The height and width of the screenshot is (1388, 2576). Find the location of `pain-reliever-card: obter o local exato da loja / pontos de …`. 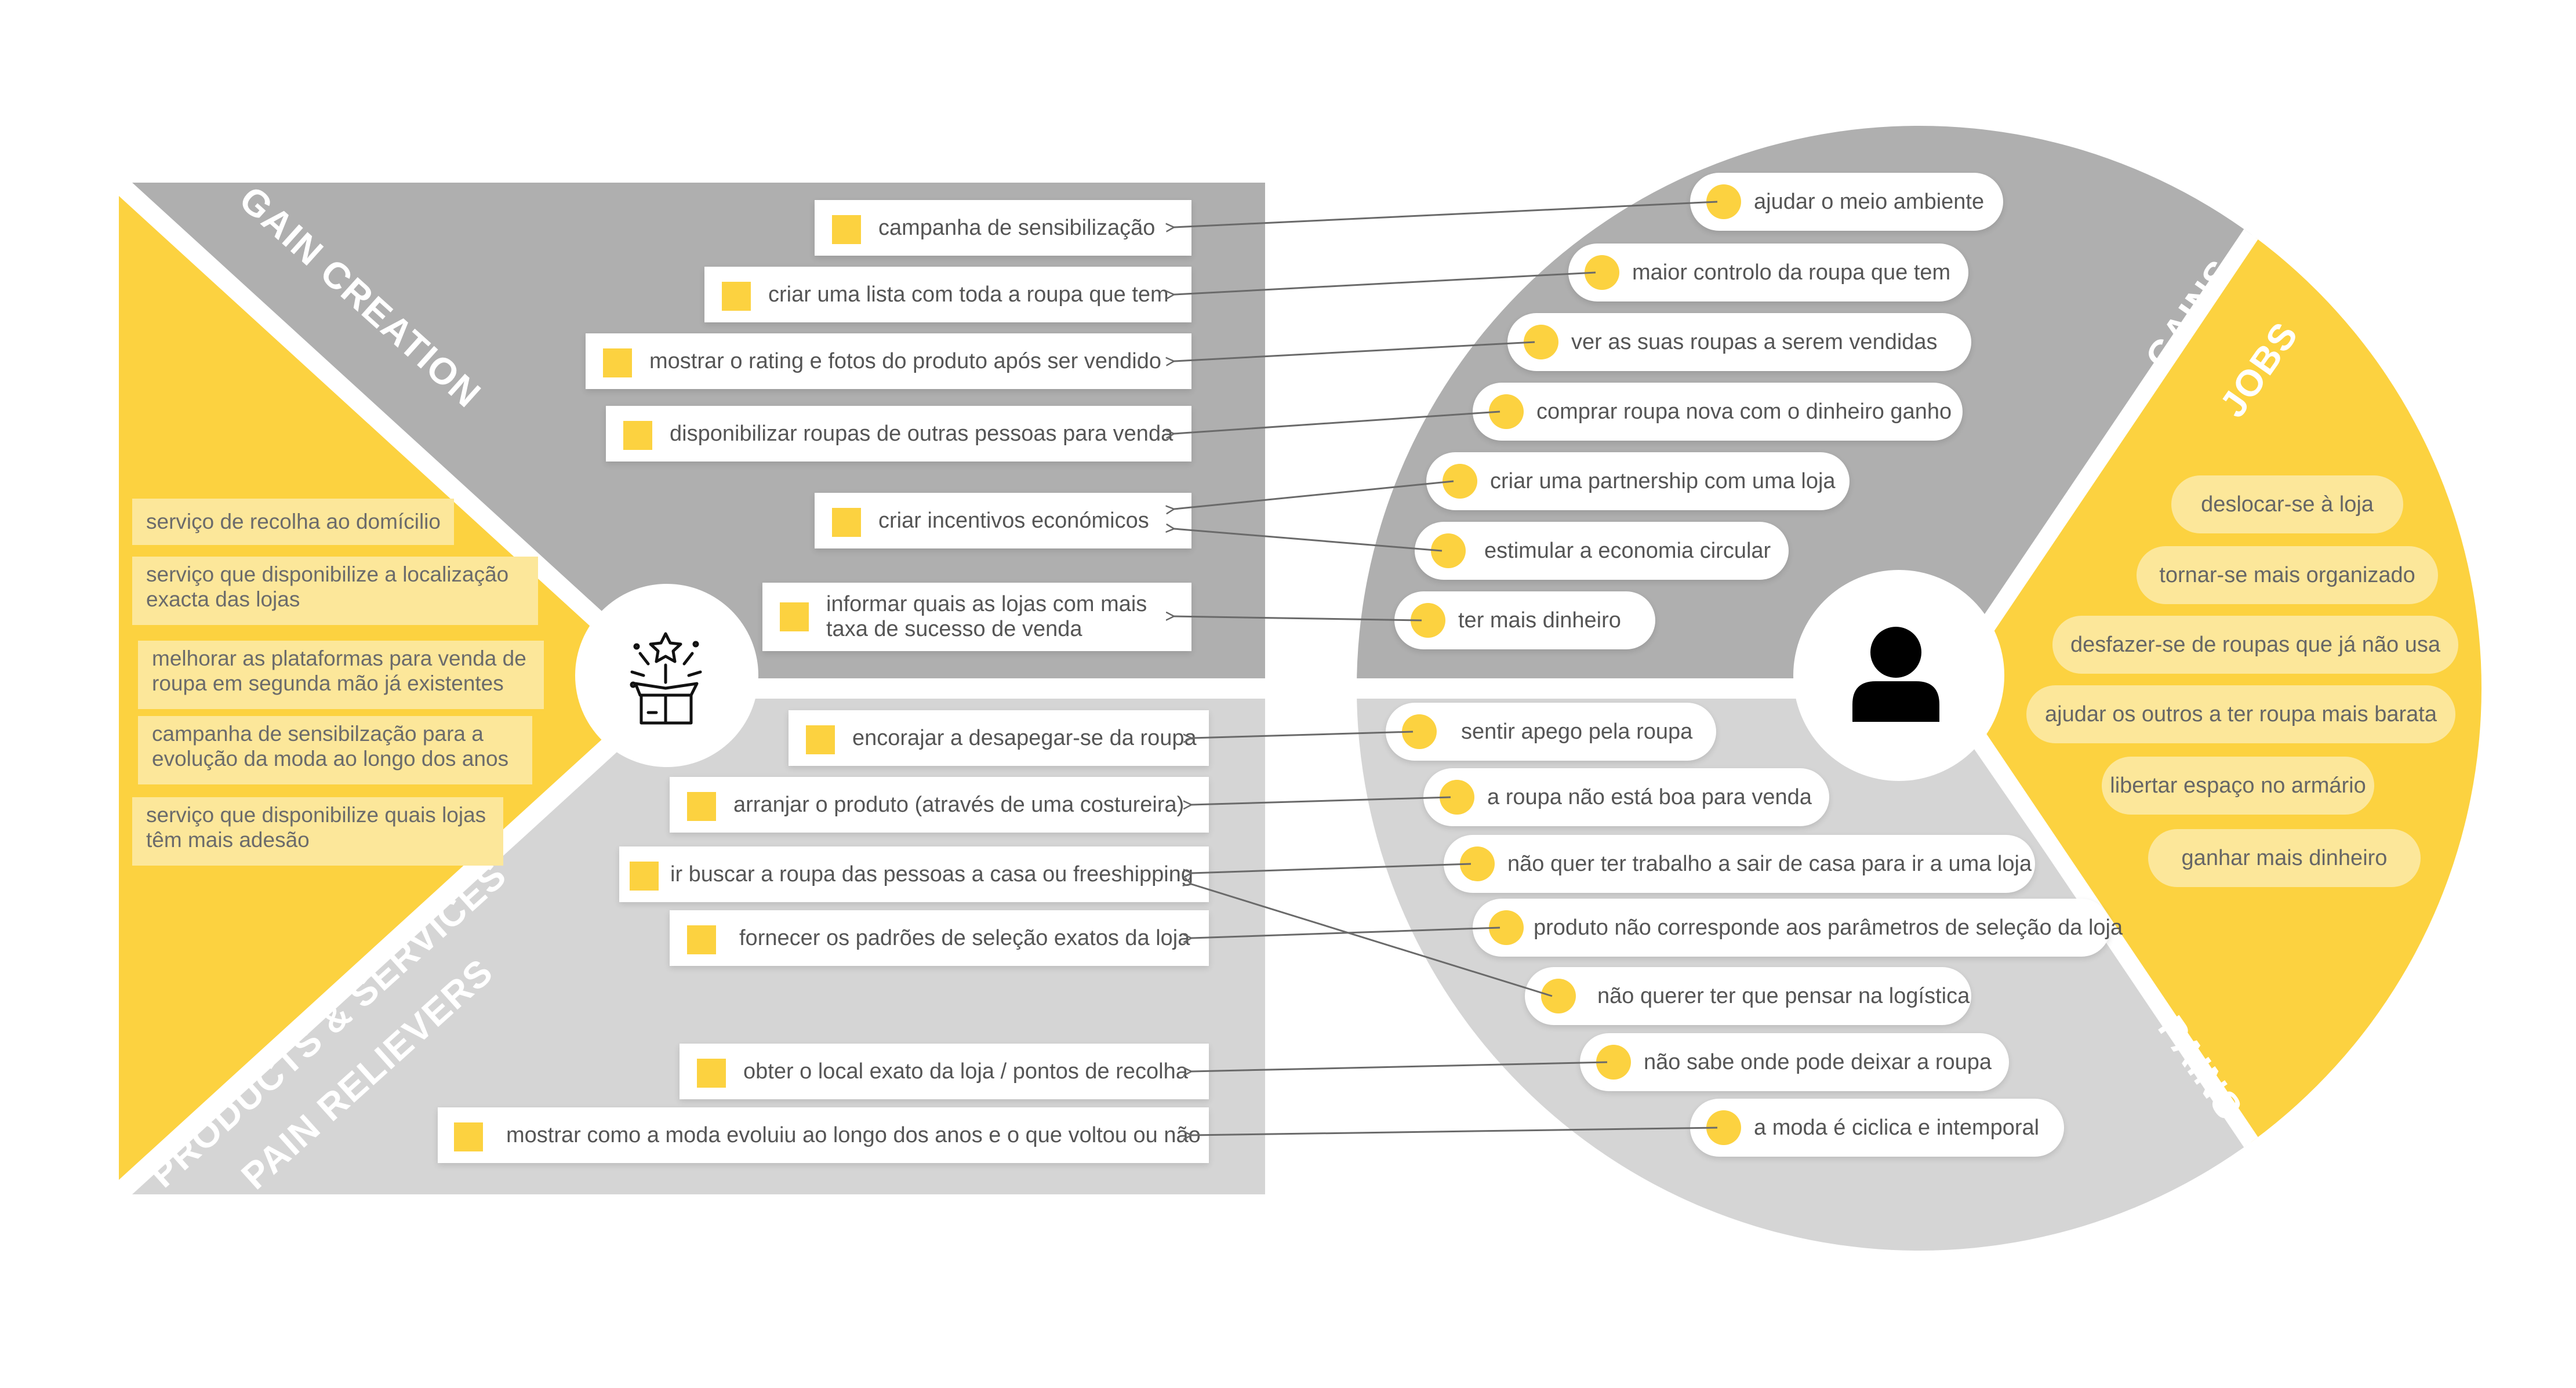

pain-reliever-card: obter o local exato da loja / pontos de … is located at coordinates (944, 1071).